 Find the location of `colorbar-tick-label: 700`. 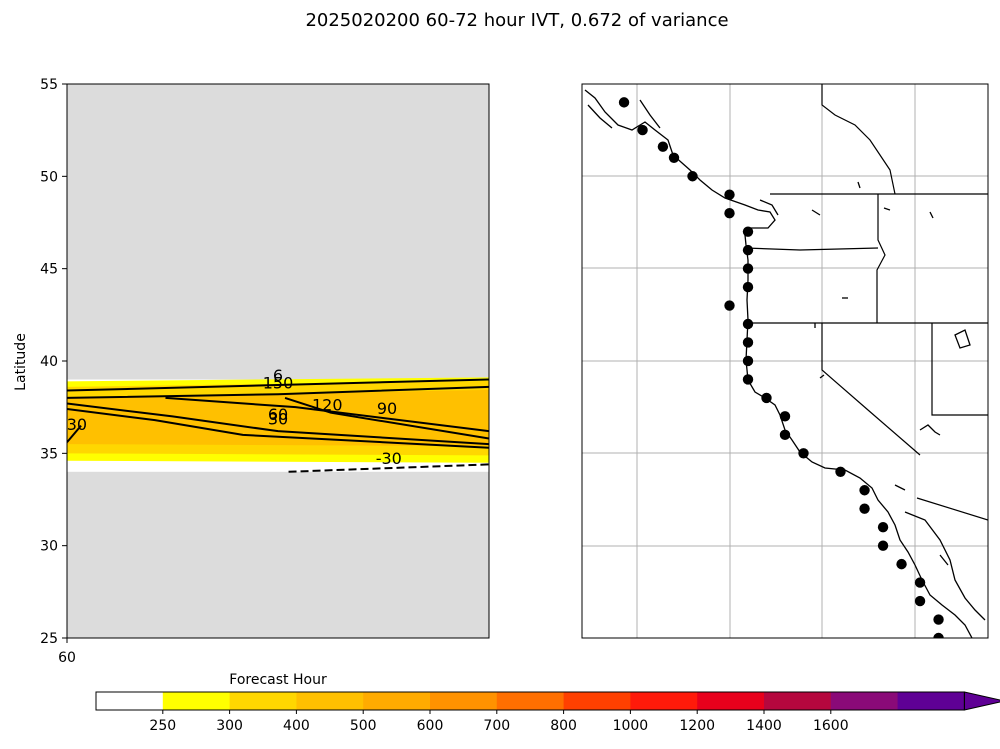

colorbar-tick-label: 700 is located at coordinates (496, 726).